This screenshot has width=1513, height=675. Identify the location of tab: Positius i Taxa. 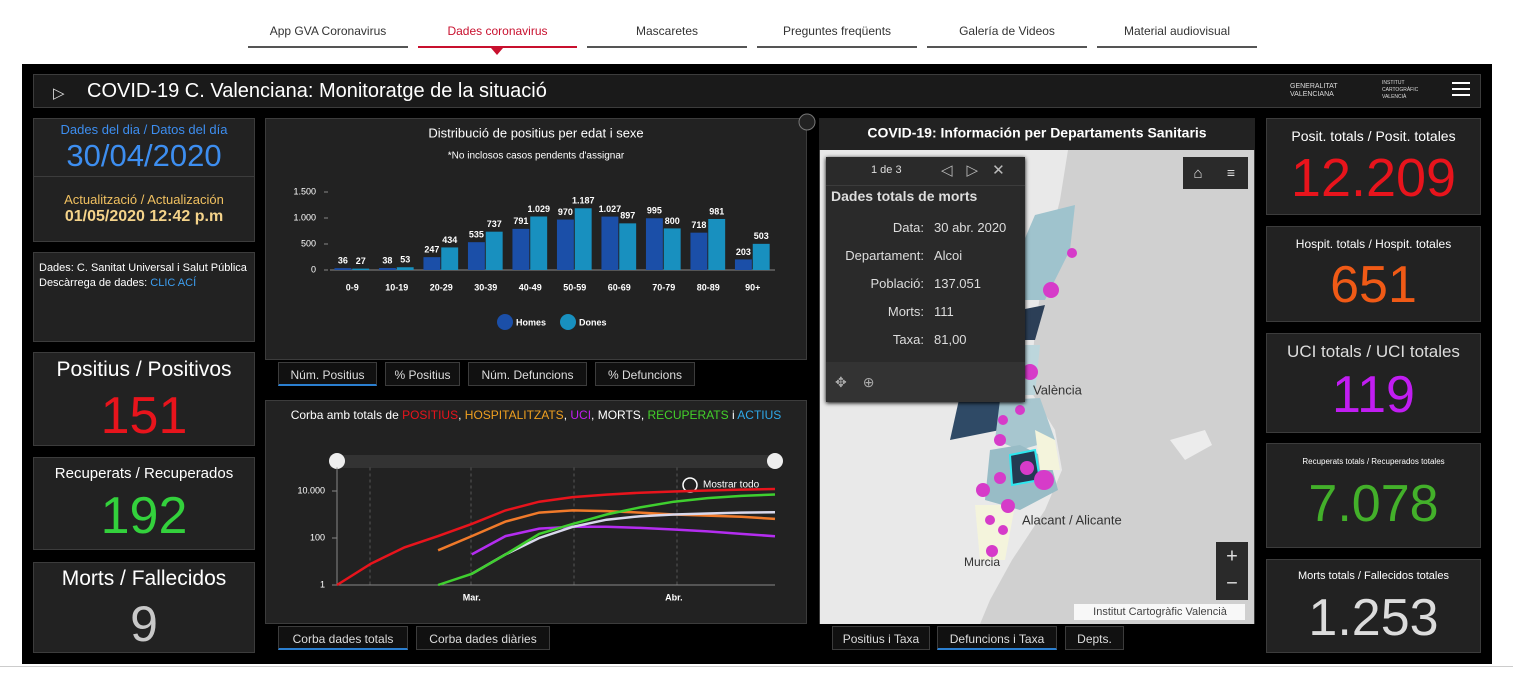
(881, 638).